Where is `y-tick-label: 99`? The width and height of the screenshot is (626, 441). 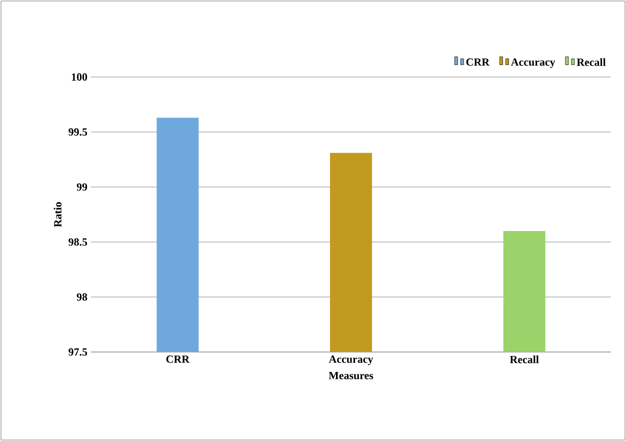
y-tick-label: 99 is located at coordinates (82, 187).